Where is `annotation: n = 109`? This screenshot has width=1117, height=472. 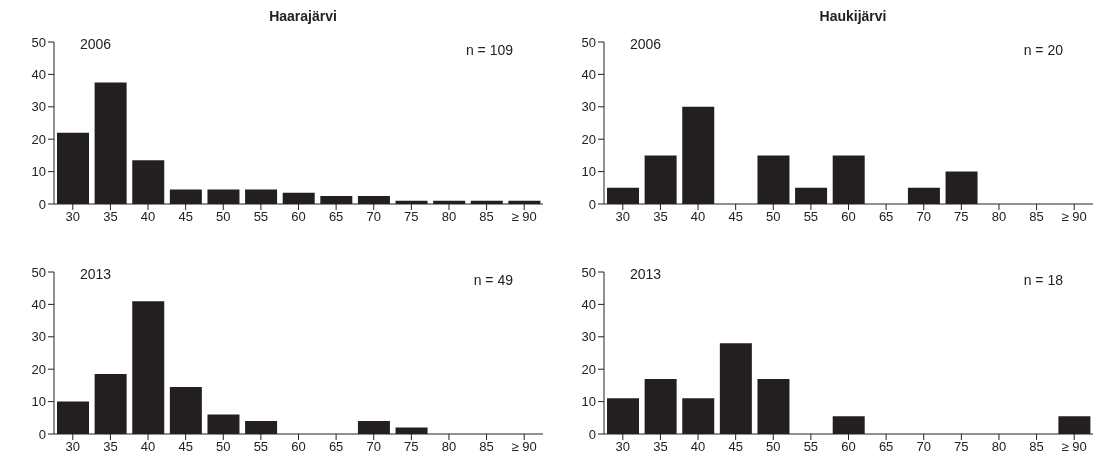
annotation: n = 109 is located at coordinates (489, 50).